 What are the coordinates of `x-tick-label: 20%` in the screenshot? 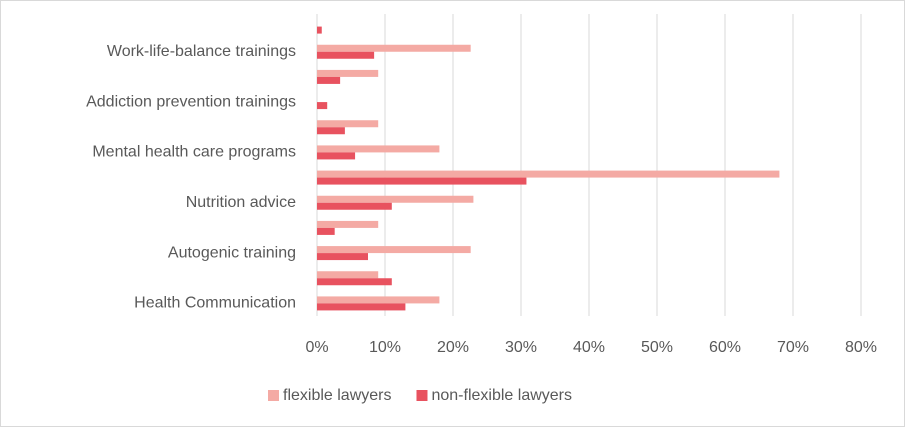 It's located at (453, 347).